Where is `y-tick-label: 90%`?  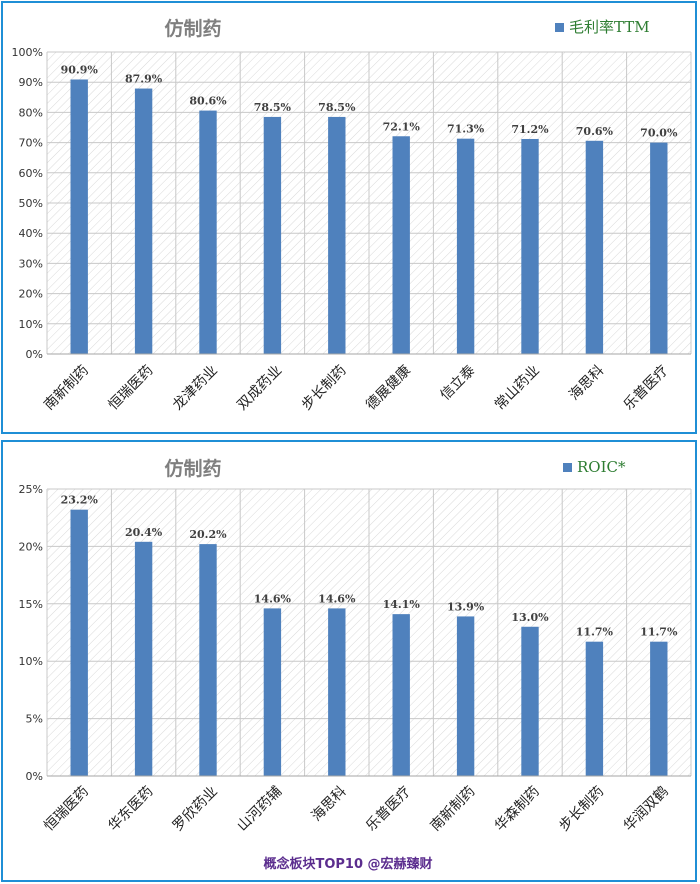
y-tick-label: 90% is located at coordinates (31, 82).